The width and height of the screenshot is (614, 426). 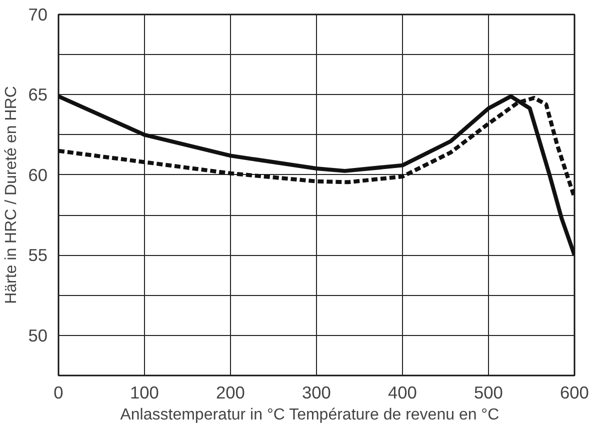 I want to click on y-tick-label: 60, so click(x=38, y=174).